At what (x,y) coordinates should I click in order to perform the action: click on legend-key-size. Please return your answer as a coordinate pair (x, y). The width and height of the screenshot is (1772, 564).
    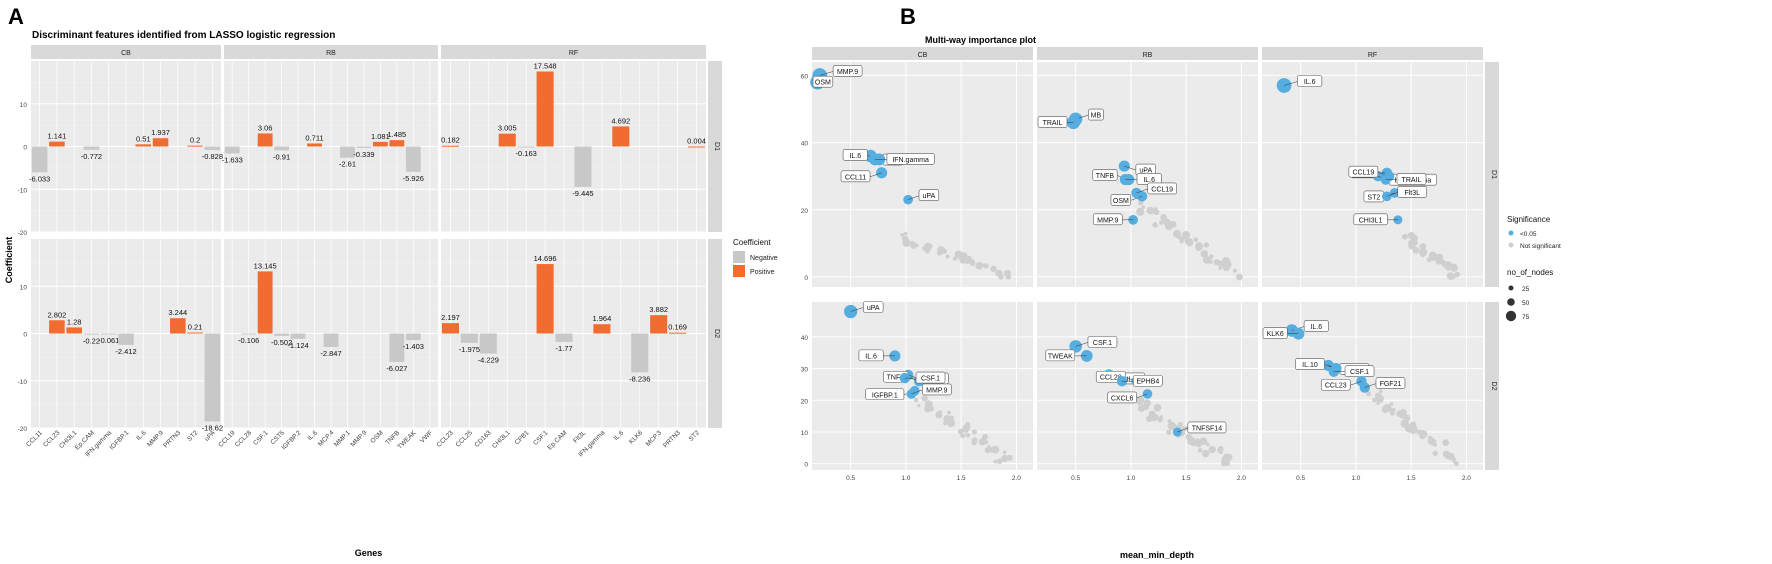
    Looking at the image, I should click on (1511, 288).